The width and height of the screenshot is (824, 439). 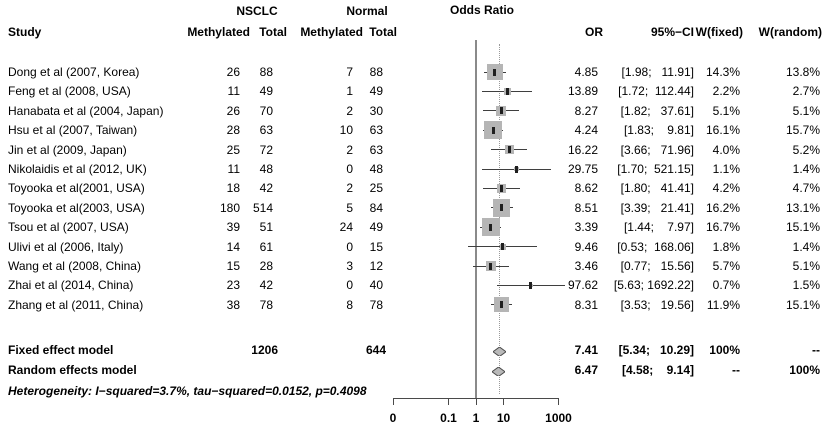 I want to click on study-w-random: 15.1%, so click(x=802, y=304).